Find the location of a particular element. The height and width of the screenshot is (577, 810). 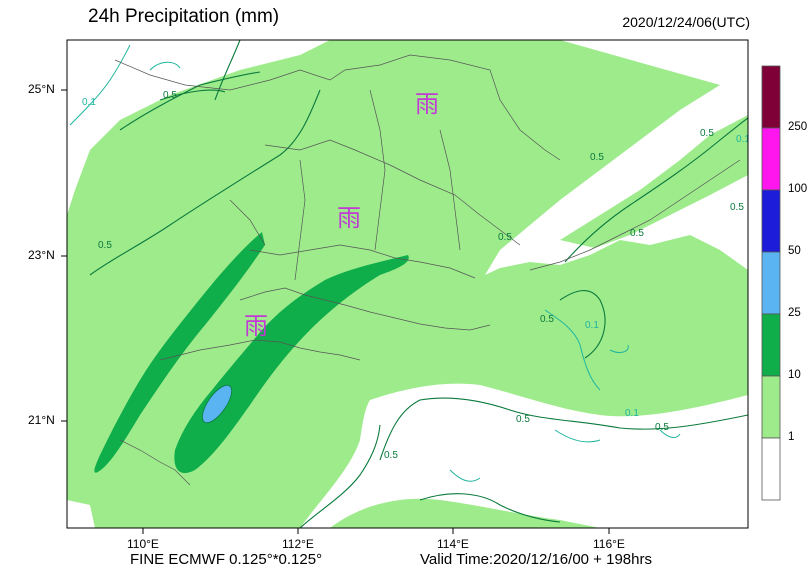

lat-tick-label: 21°N is located at coordinates (41, 420).